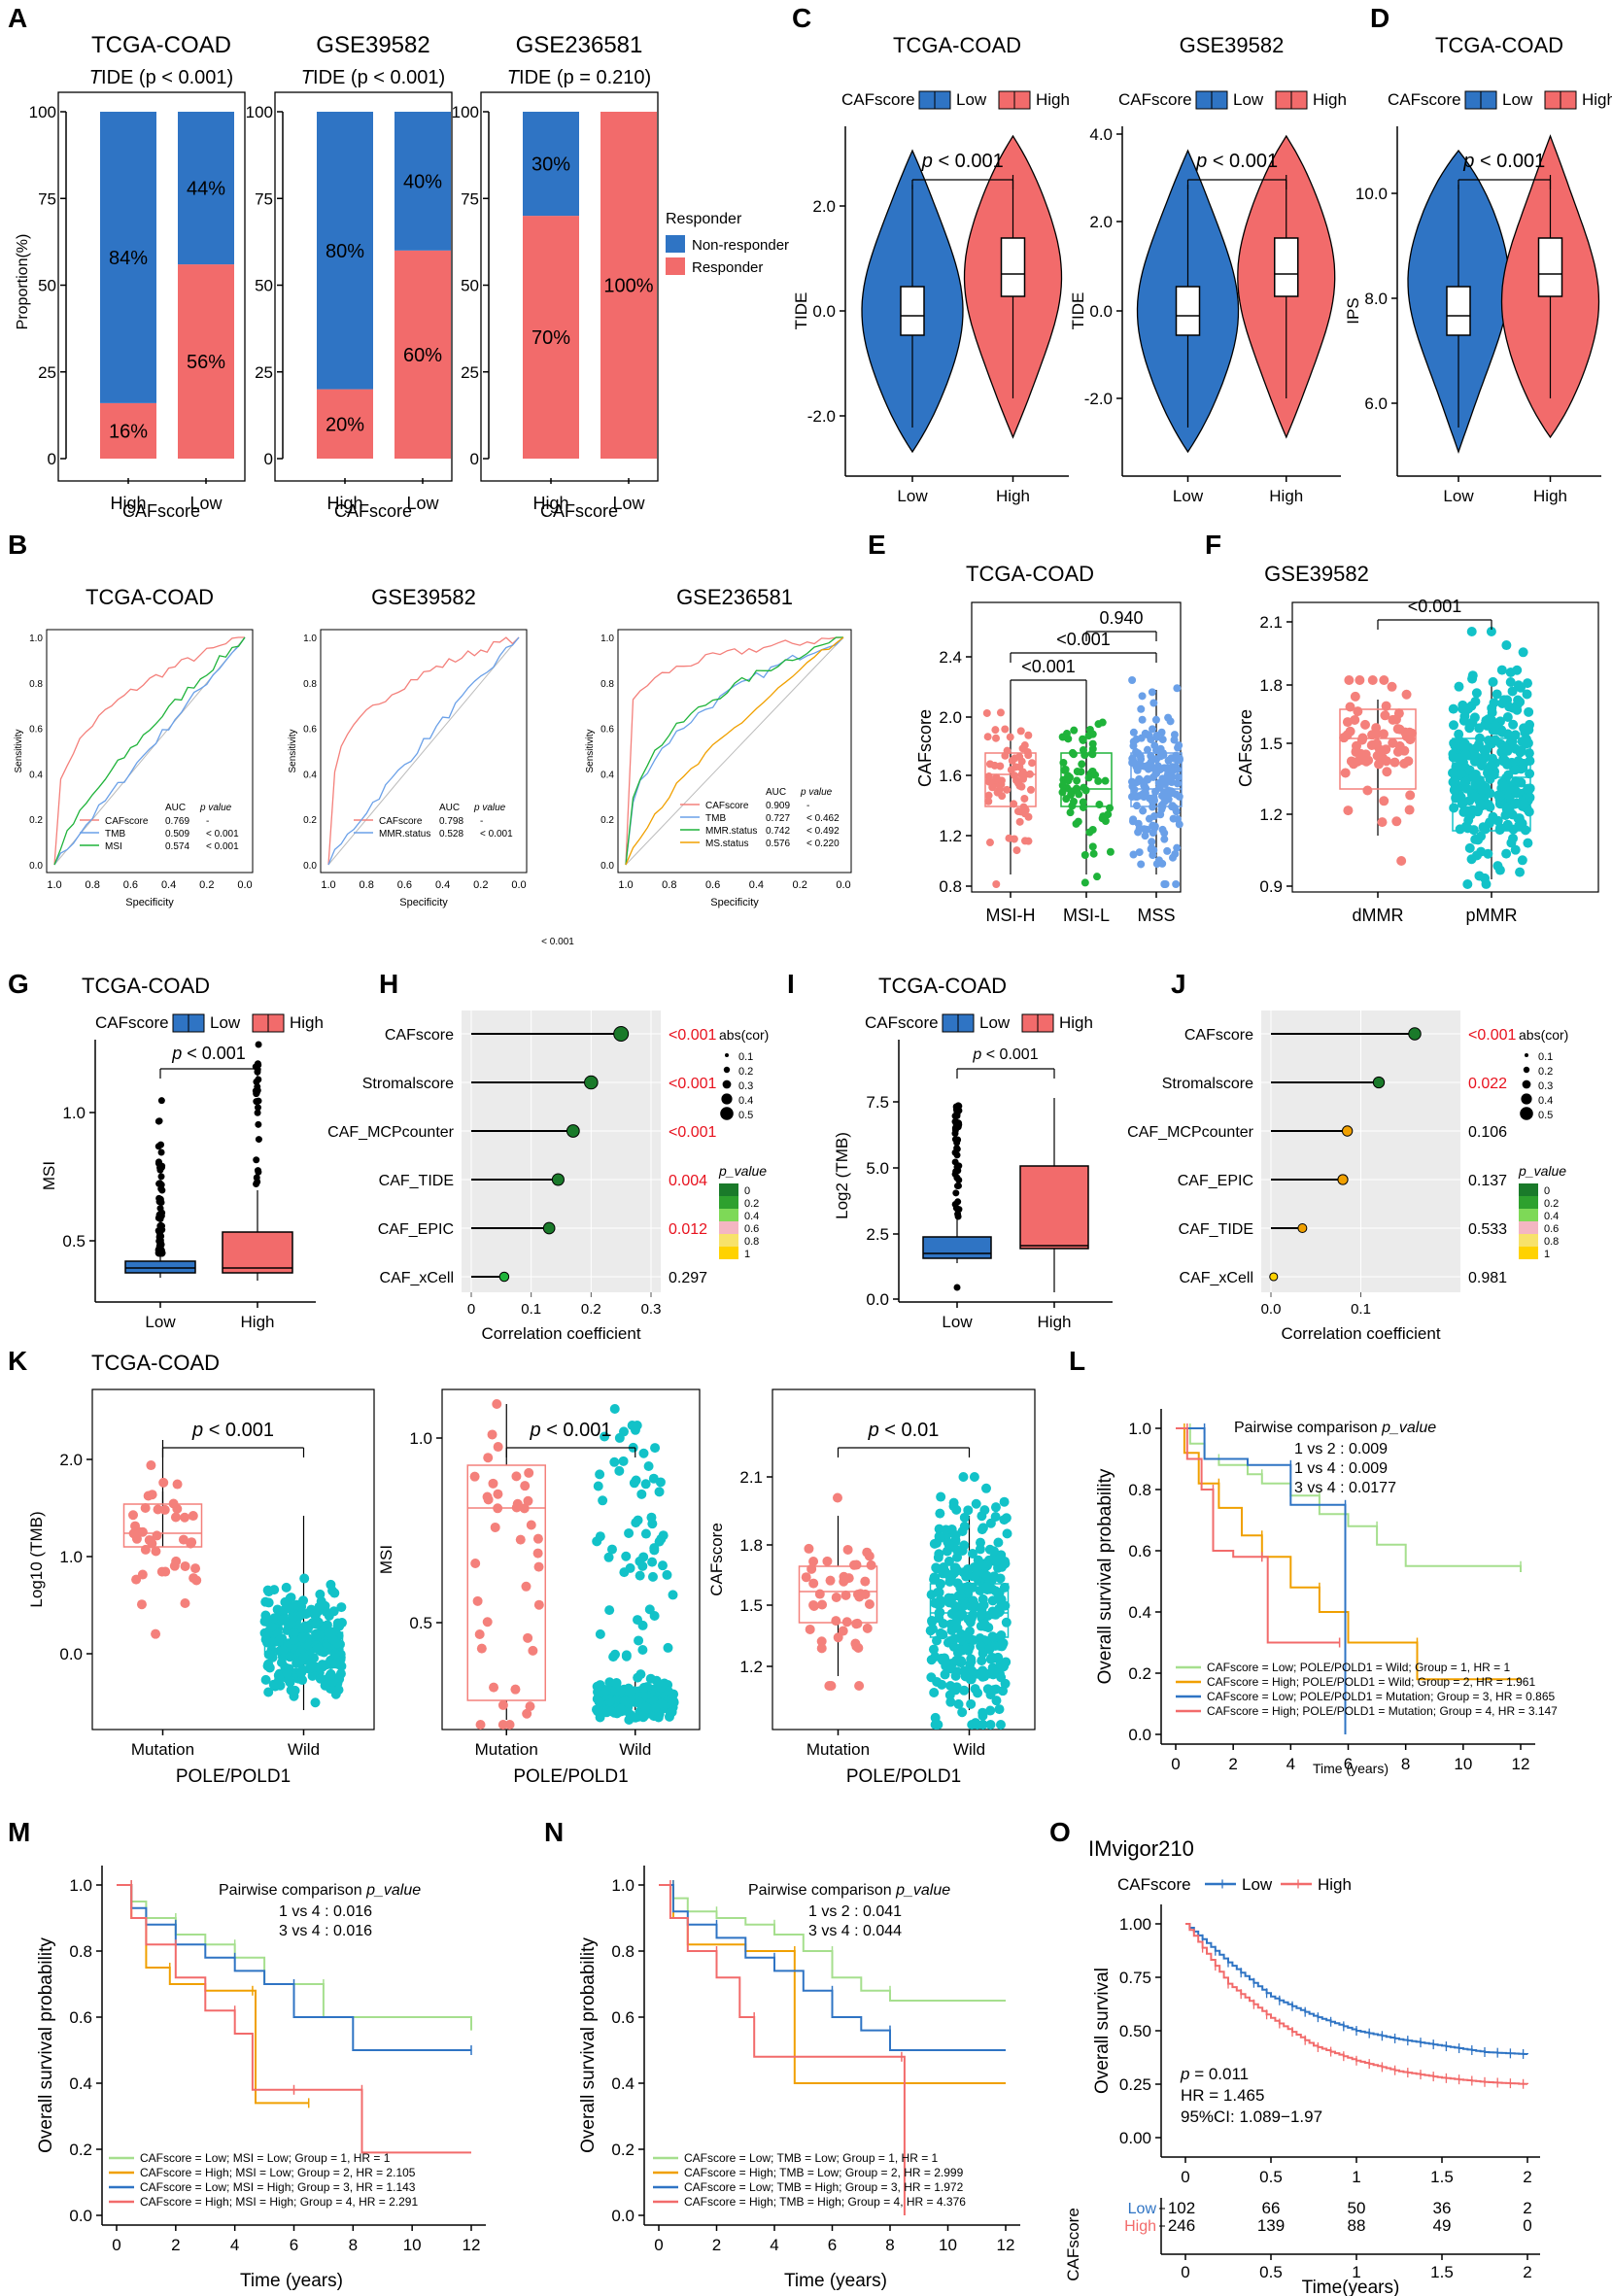  What do you see at coordinates (1341, 1449) in the screenshot?
I see `panelL-pair-line: 1 vs 2 : 0.009` at bounding box center [1341, 1449].